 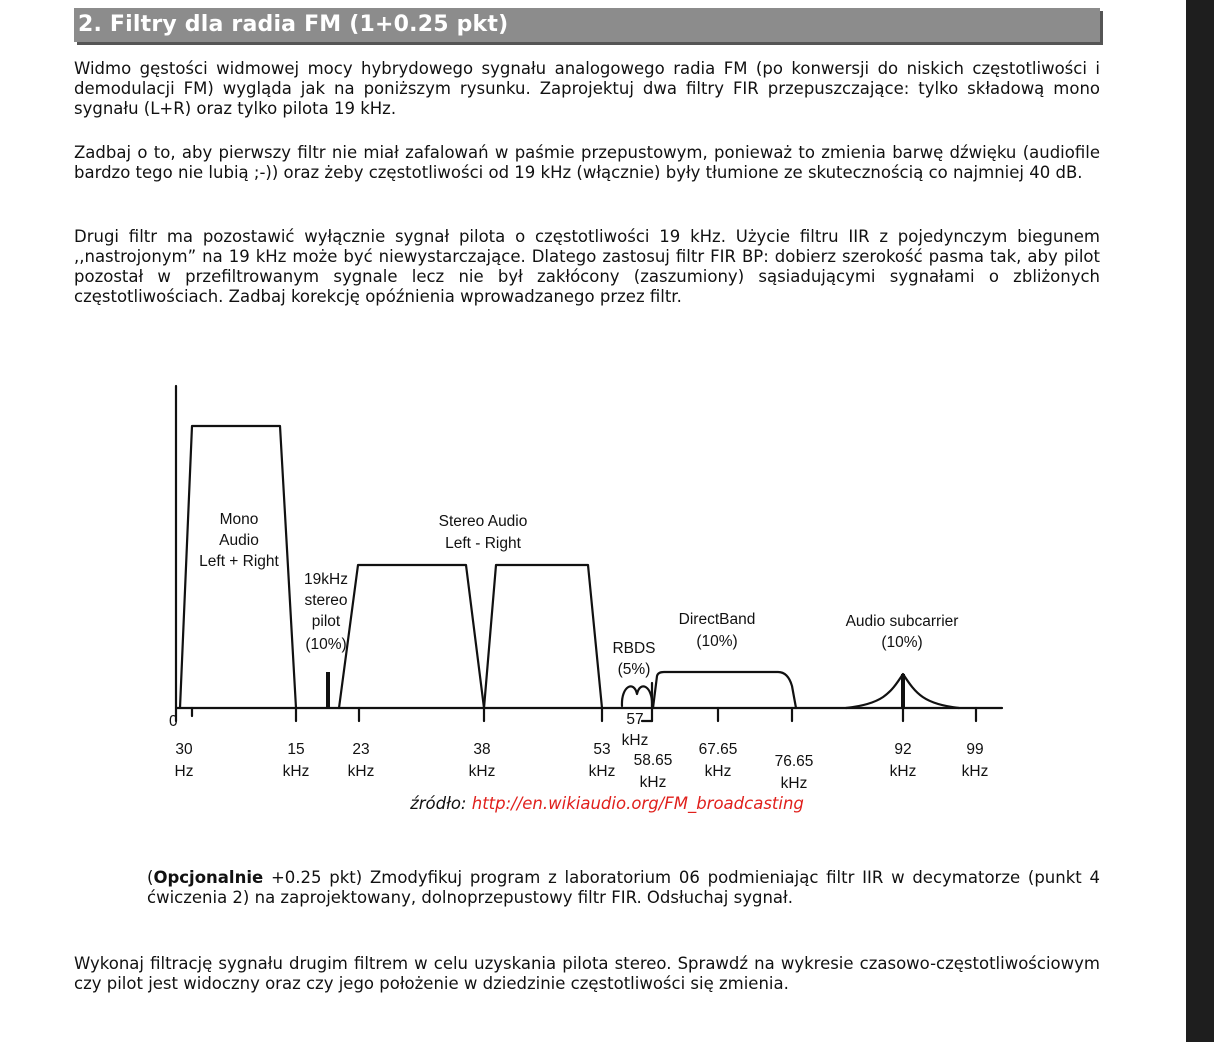 What do you see at coordinates (184, 749) in the screenshot?
I see `tick-label-30-value: 30` at bounding box center [184, 749].